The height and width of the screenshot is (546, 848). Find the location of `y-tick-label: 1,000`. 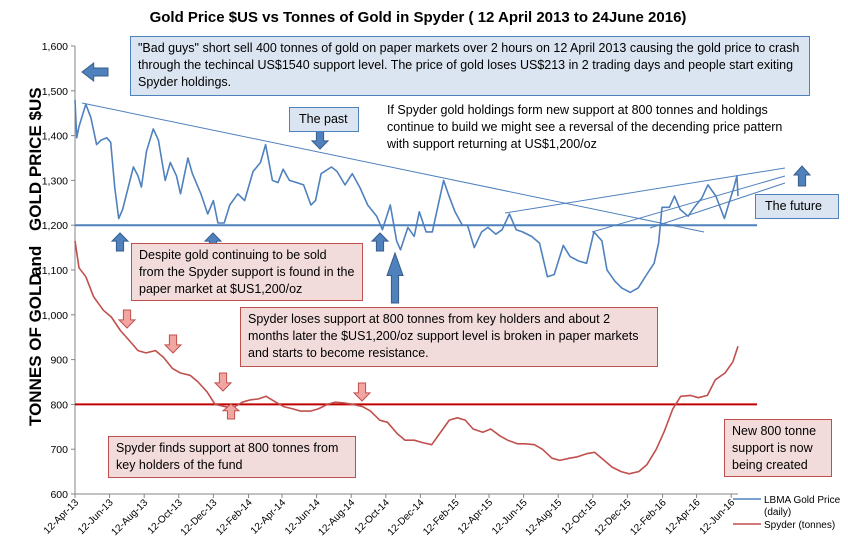

y-tick-label: 1,000 is located at coordinates (55, 316).